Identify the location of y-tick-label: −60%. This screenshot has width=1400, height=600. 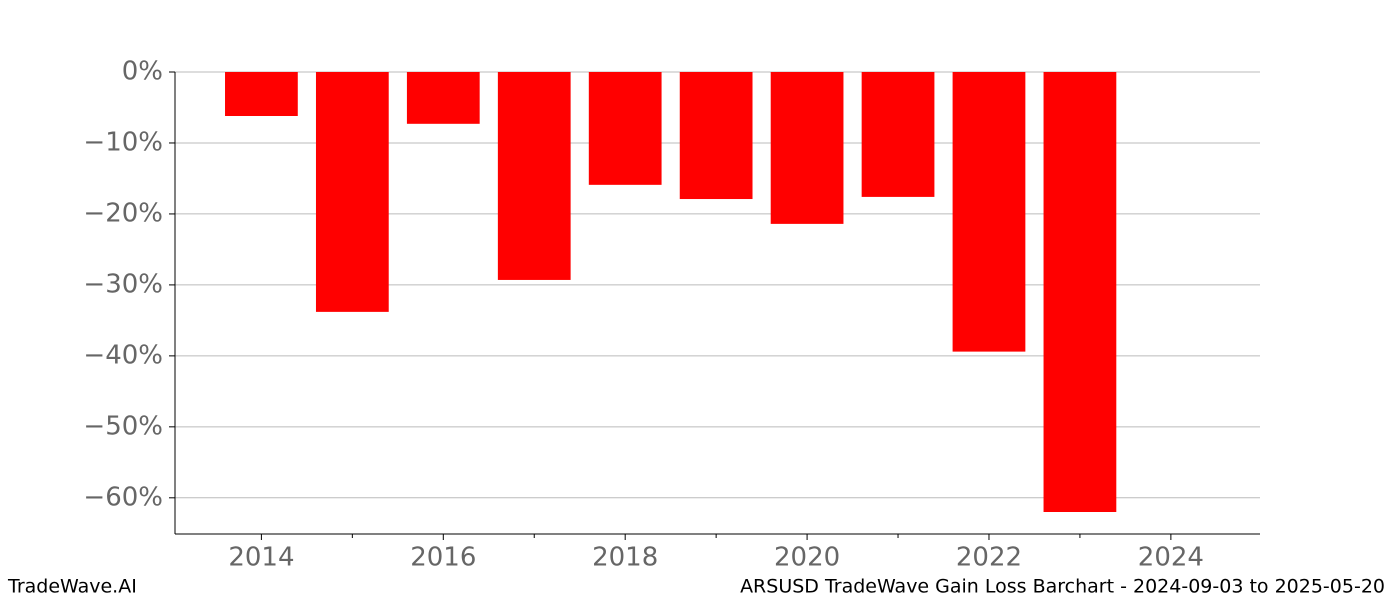
(123, 497).